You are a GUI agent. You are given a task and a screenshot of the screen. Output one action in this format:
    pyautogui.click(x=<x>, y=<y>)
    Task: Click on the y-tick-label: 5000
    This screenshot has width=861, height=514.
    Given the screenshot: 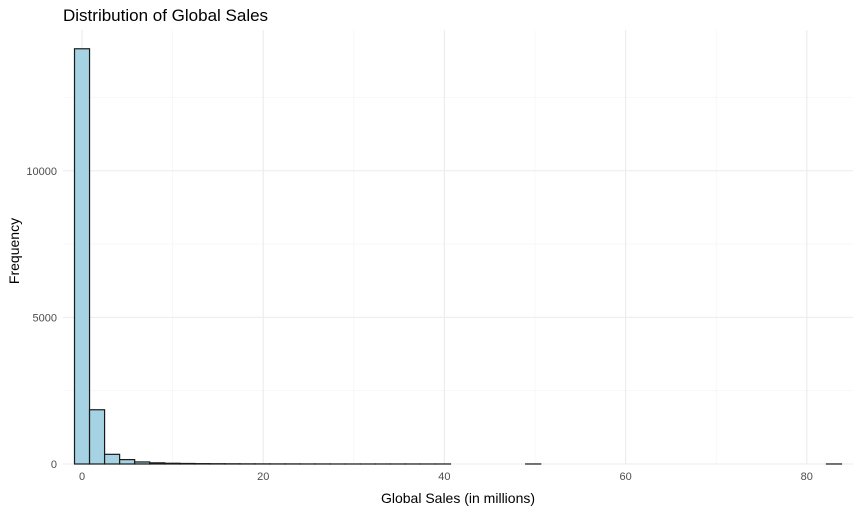 What is the action you would take?
    pyautogui.click(x=45, y=318)
    